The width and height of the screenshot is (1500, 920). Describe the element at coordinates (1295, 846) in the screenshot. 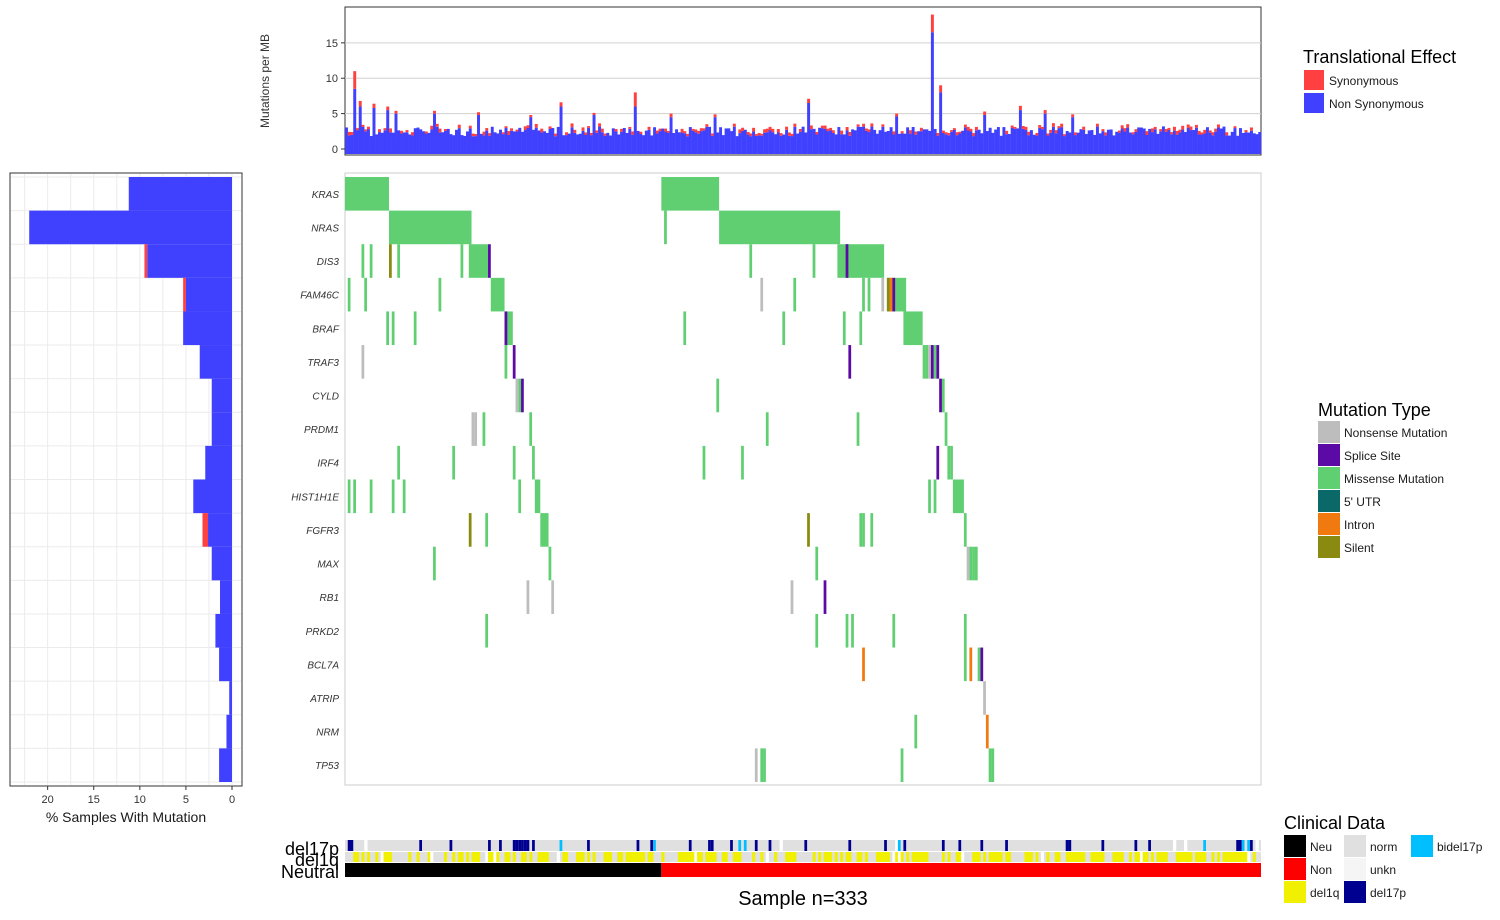

I see `clinical-swatch-neu` at that location.